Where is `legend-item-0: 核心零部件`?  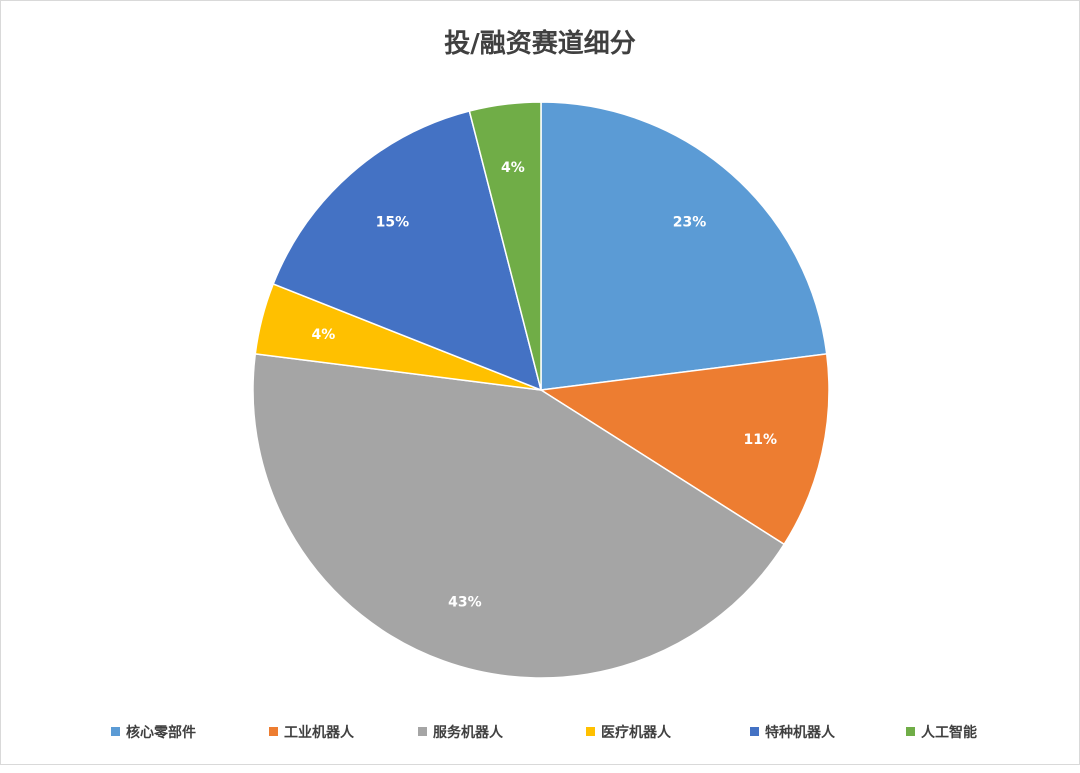 legend-item-0: 核心零部件 is located at coordinates (153, 732).